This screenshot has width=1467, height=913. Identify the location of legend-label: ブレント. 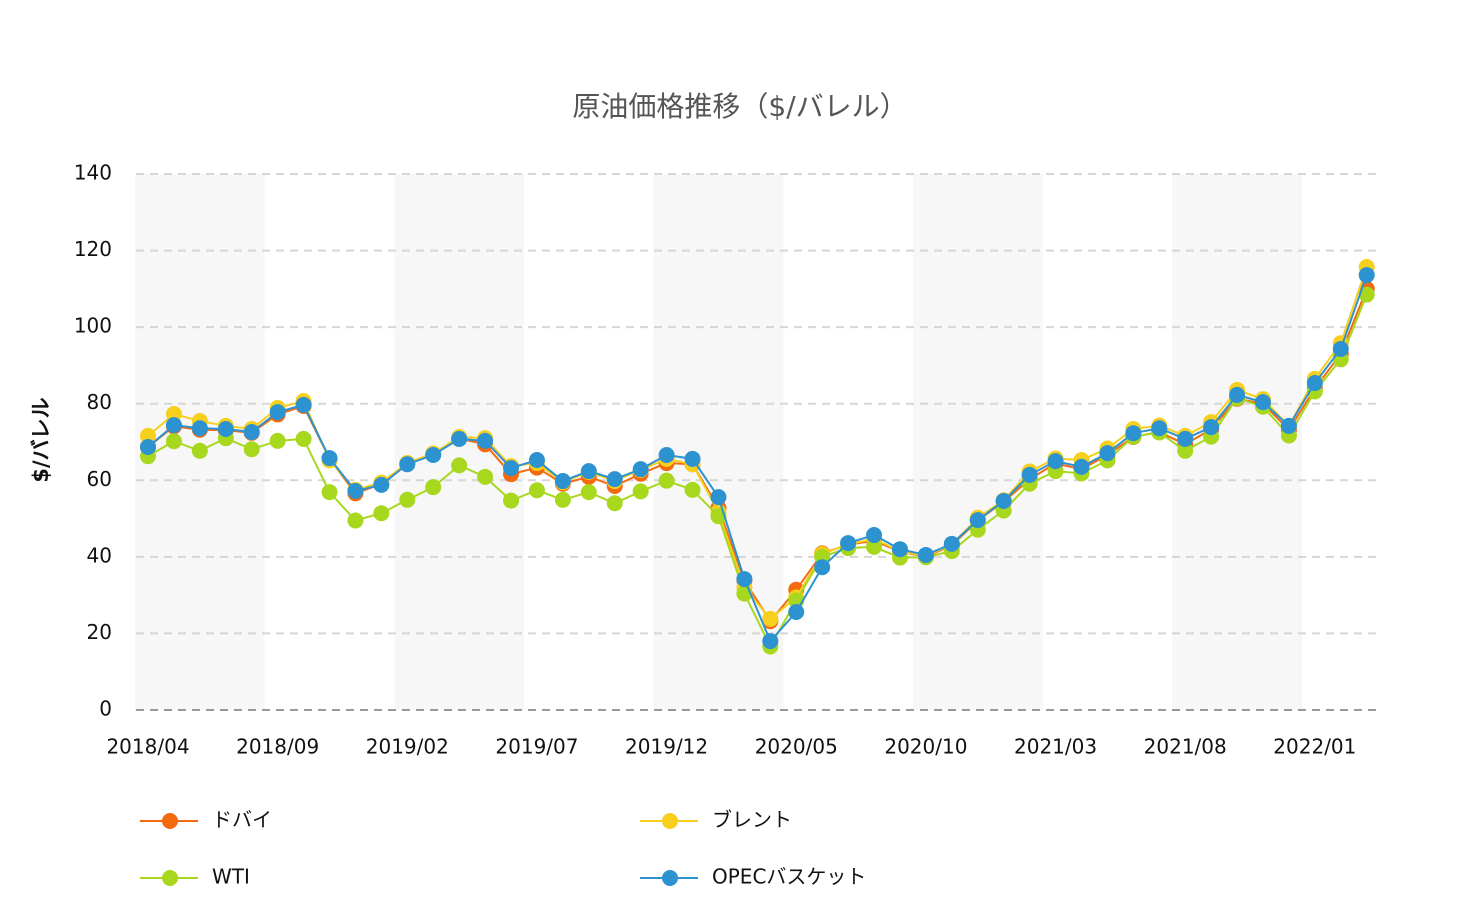
(752, 820).